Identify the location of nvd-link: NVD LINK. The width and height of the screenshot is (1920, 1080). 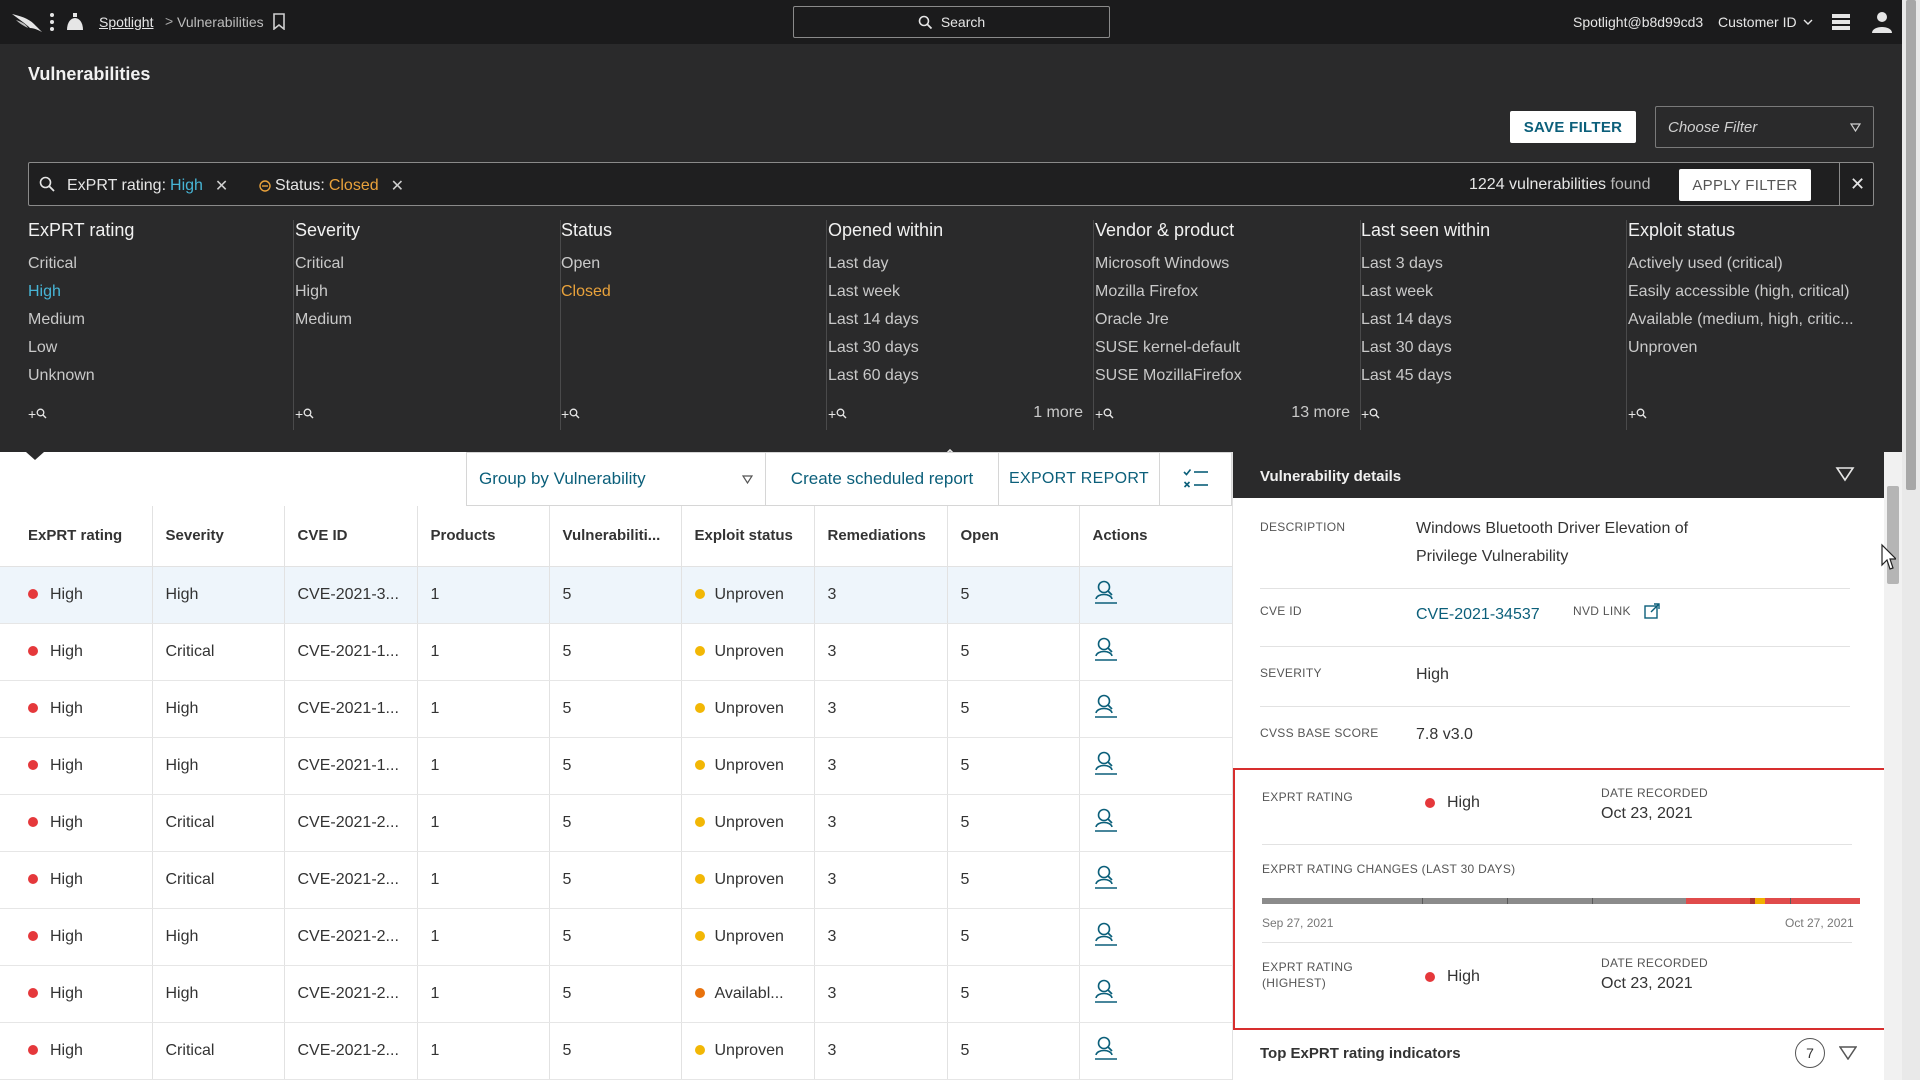
(1617, 611).